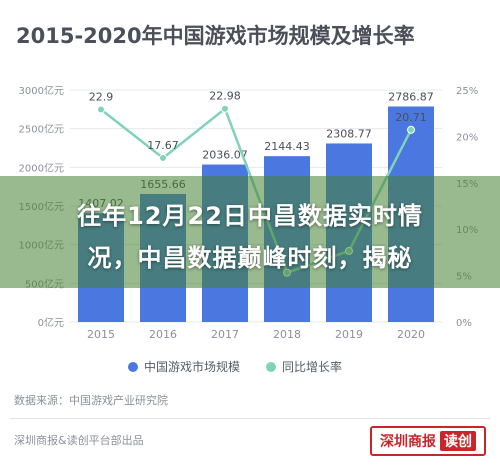 Image resolution: width=500 pixels, height=475 pixels. Describe the element at coordinates (101, 334) in the screenshot. I see `x-tick-label: 2015` at that location.